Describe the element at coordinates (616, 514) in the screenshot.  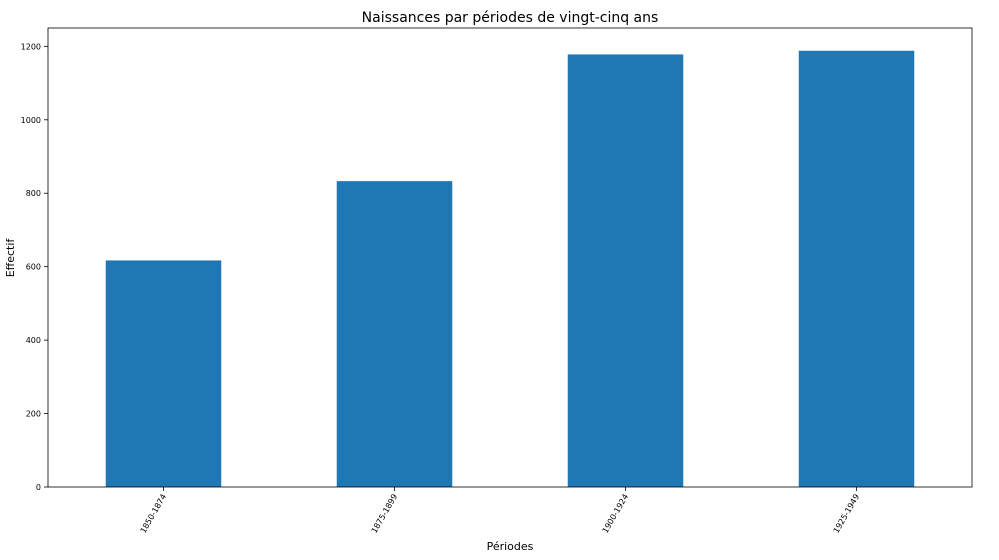
I see `x-tick-label: 1900-1924` at that location.